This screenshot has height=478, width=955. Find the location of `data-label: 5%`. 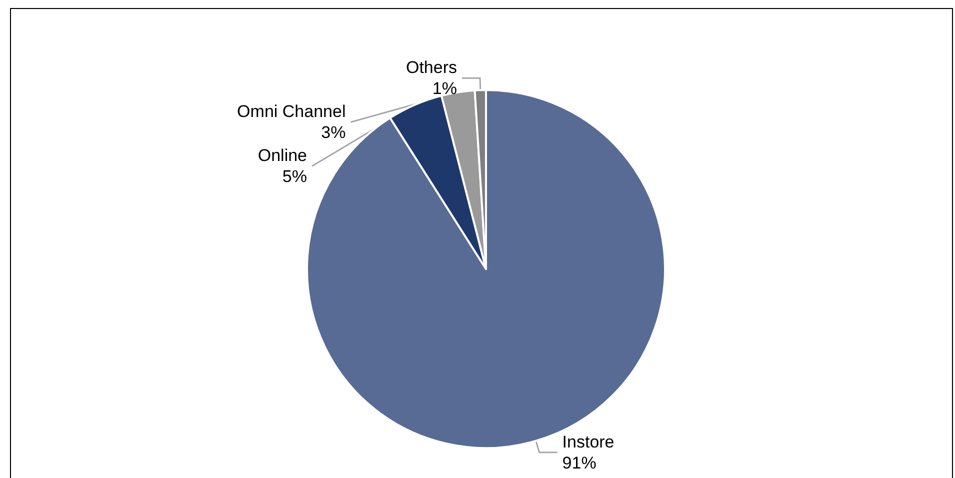

data-label: 5% is located at coordinates (295, 176).